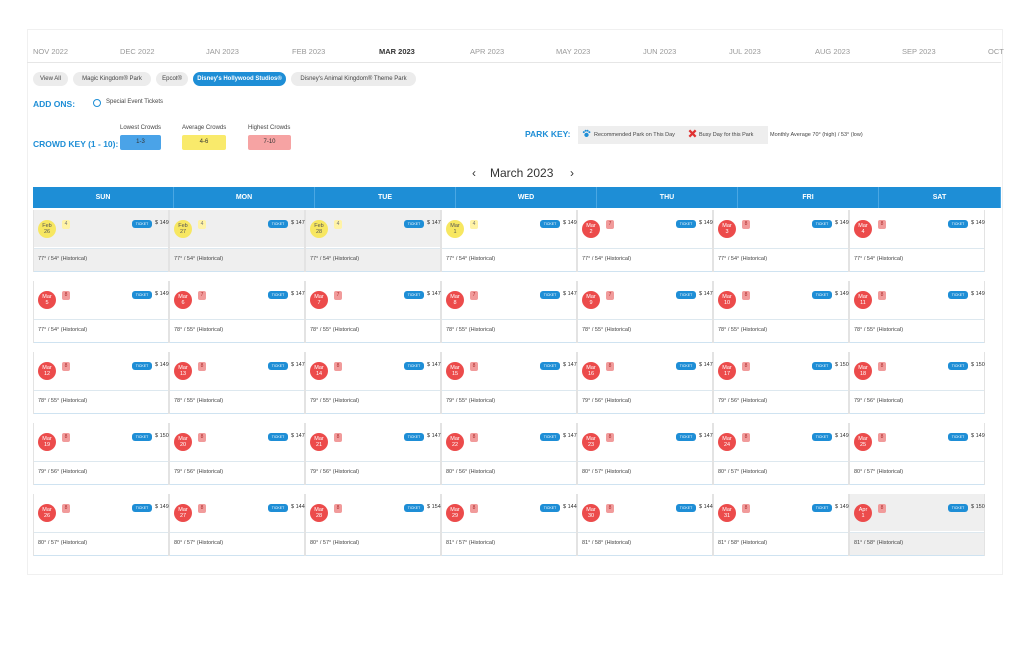 The width and height of the screenshot is (1024, 664). What do you see at coordinates (917, 312) in the screenshot?
I see `day-cell: Mar 11 8 TICKET $ 149 78° / 55° (Historical)` at bounding box center [917, 312].